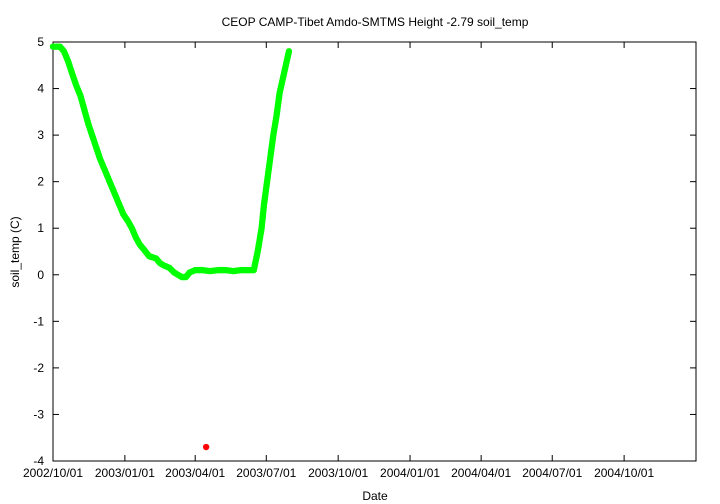  Describe the element at coordinates (266, 473) in the screenshot. I see `x-tick-label: 2003/07/01` at that location.